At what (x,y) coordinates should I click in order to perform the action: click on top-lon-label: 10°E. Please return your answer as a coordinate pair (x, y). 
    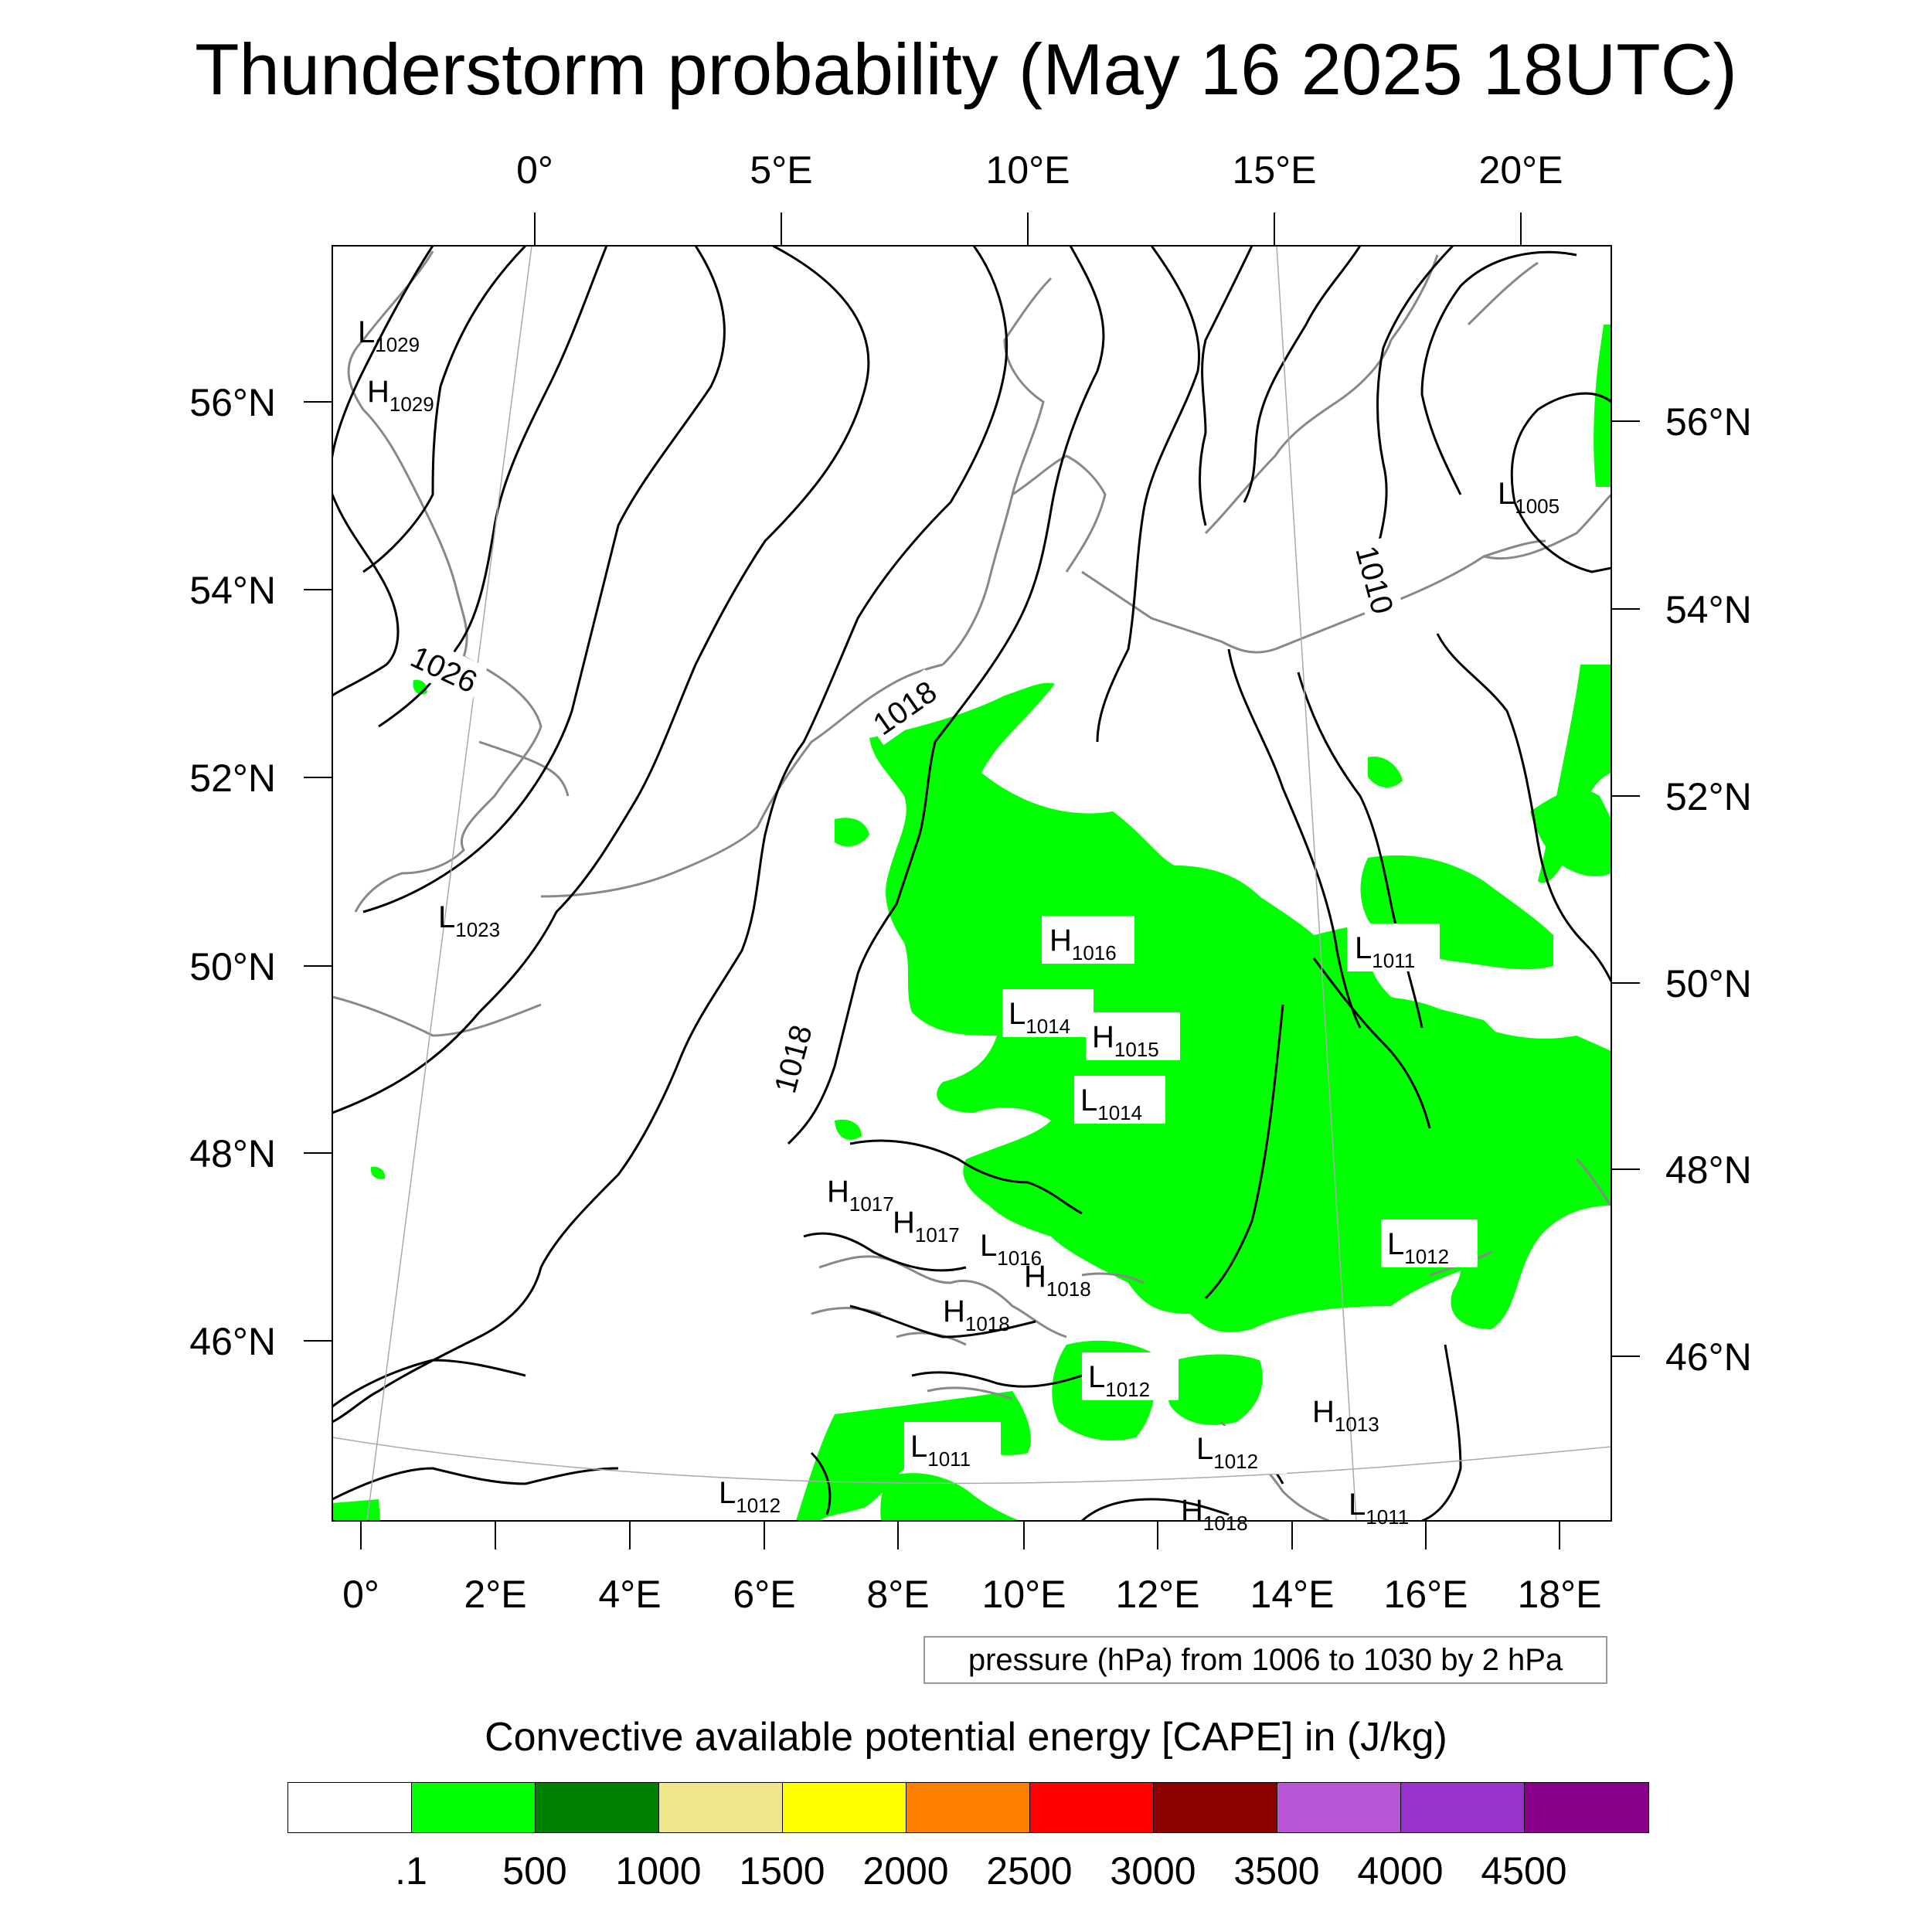
    Looking at the image, I should click on (1028, 170).